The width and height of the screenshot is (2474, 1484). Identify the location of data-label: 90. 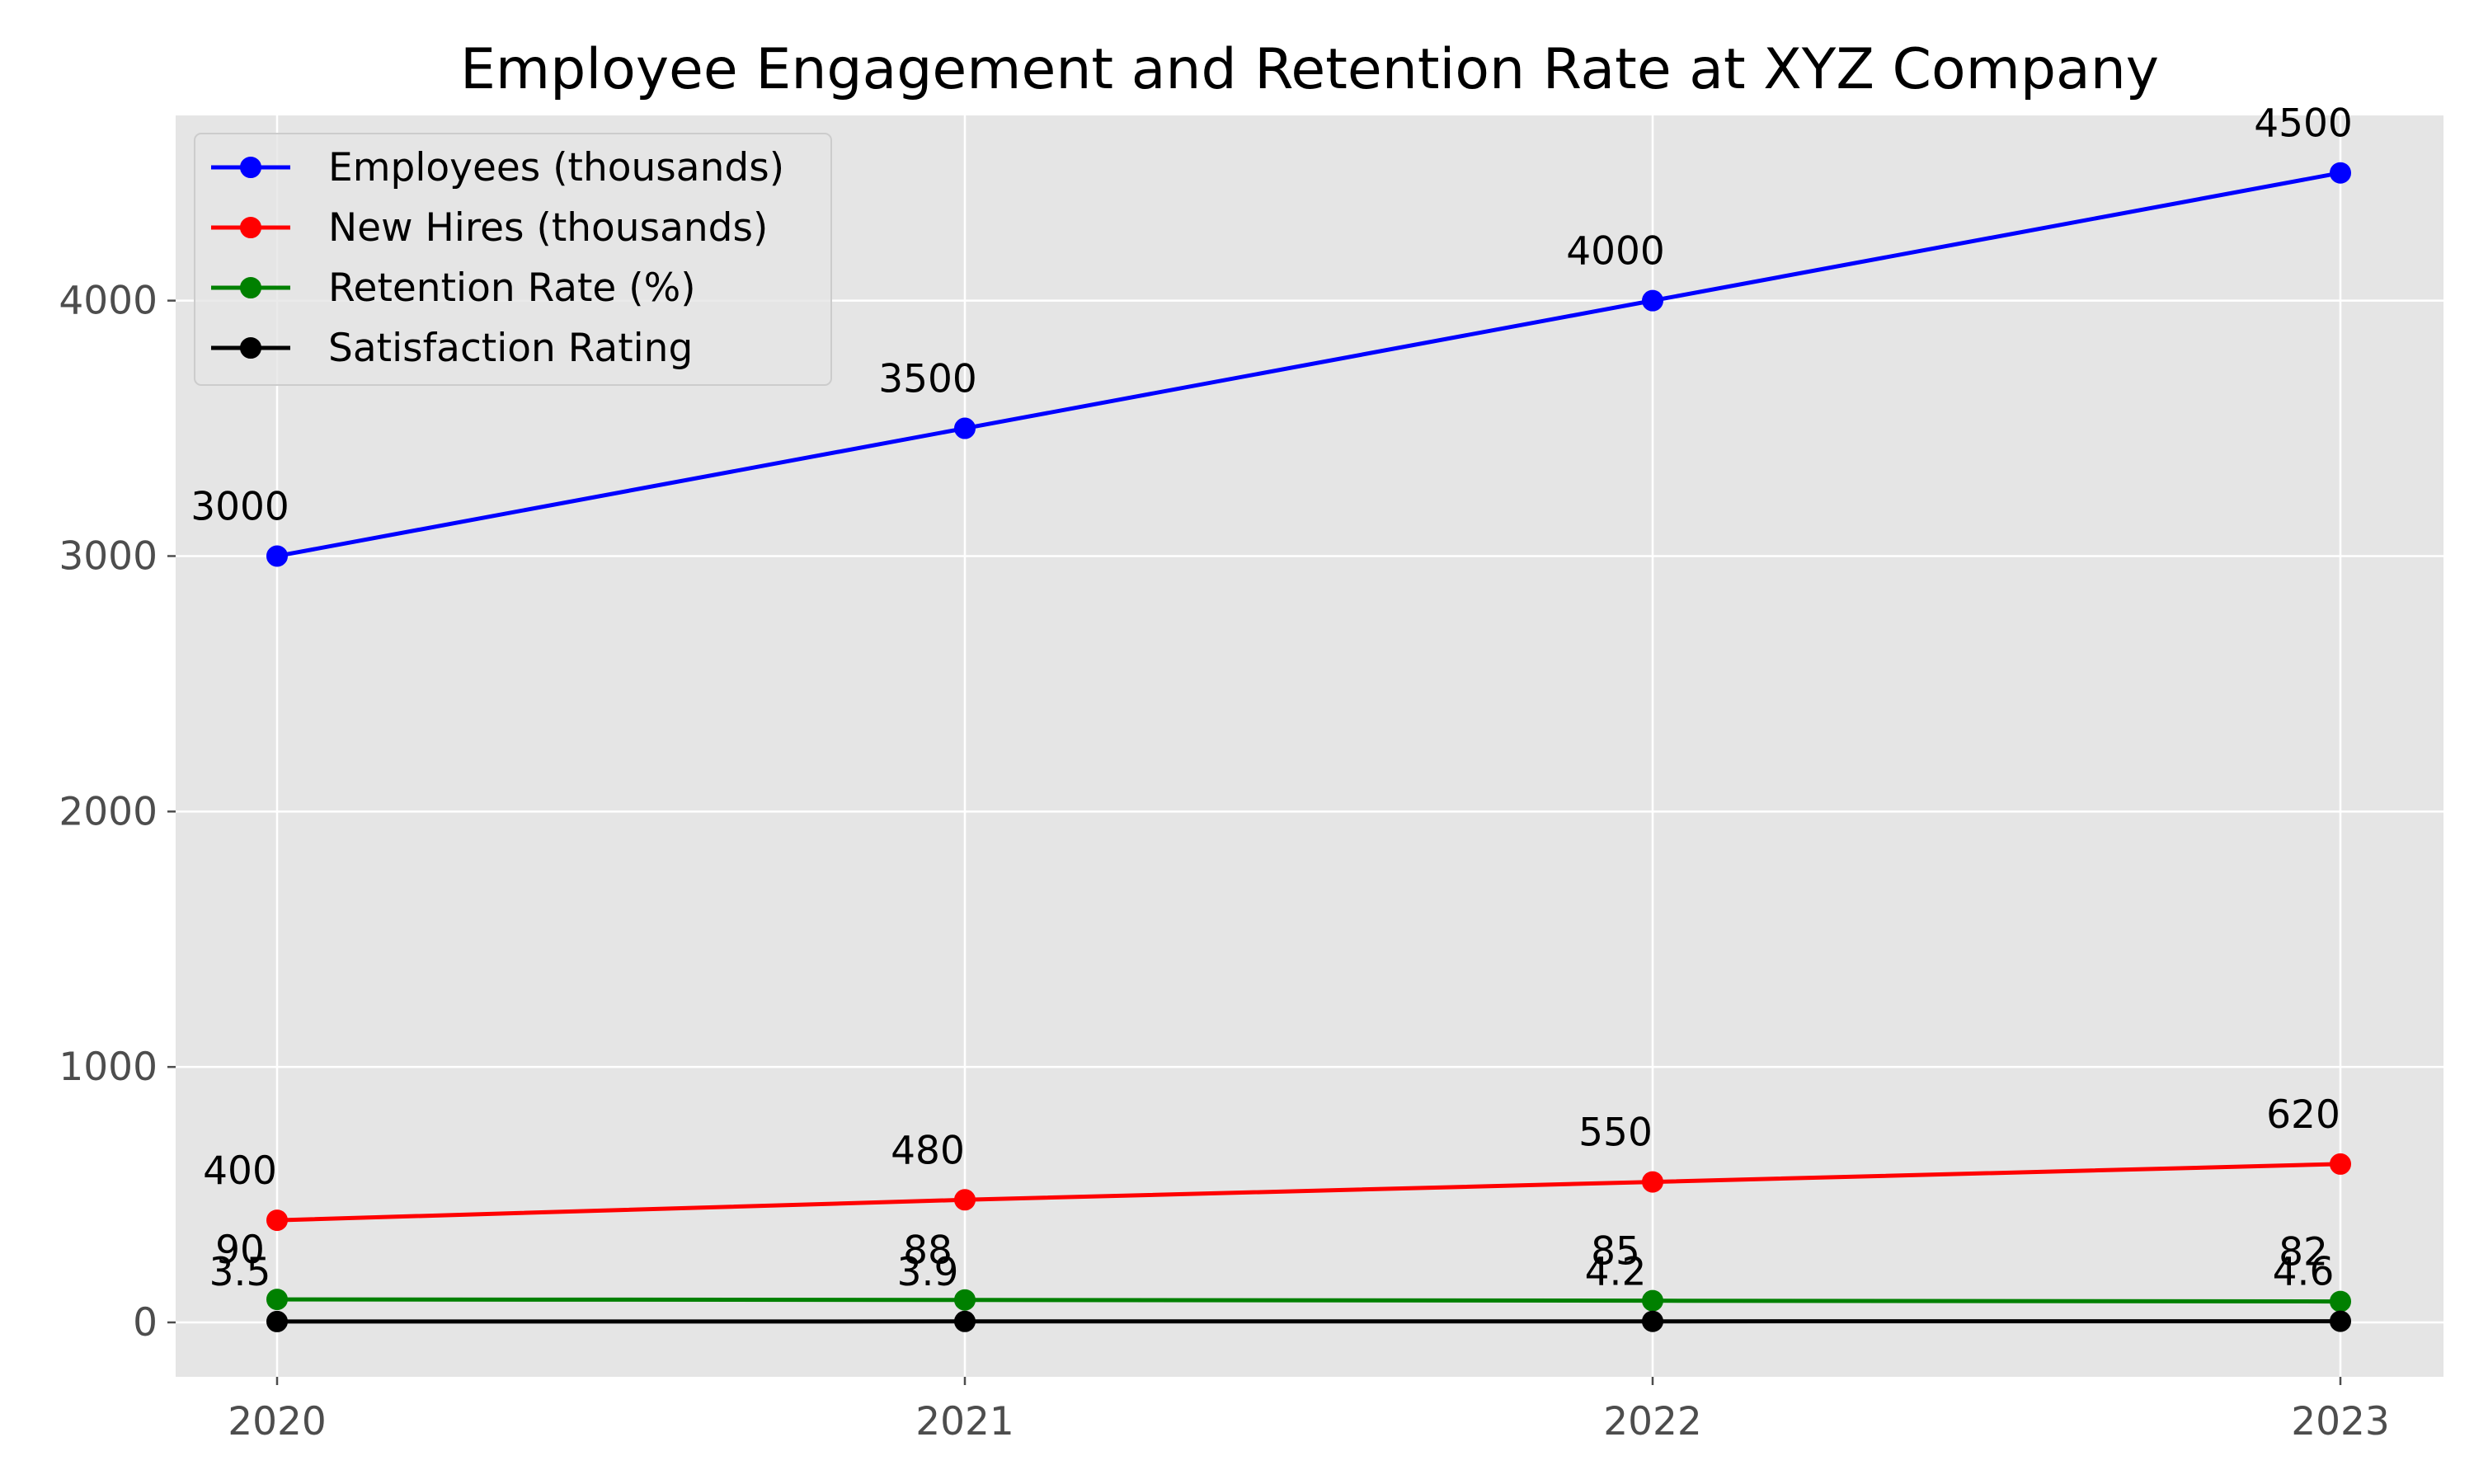
(240, 1250).